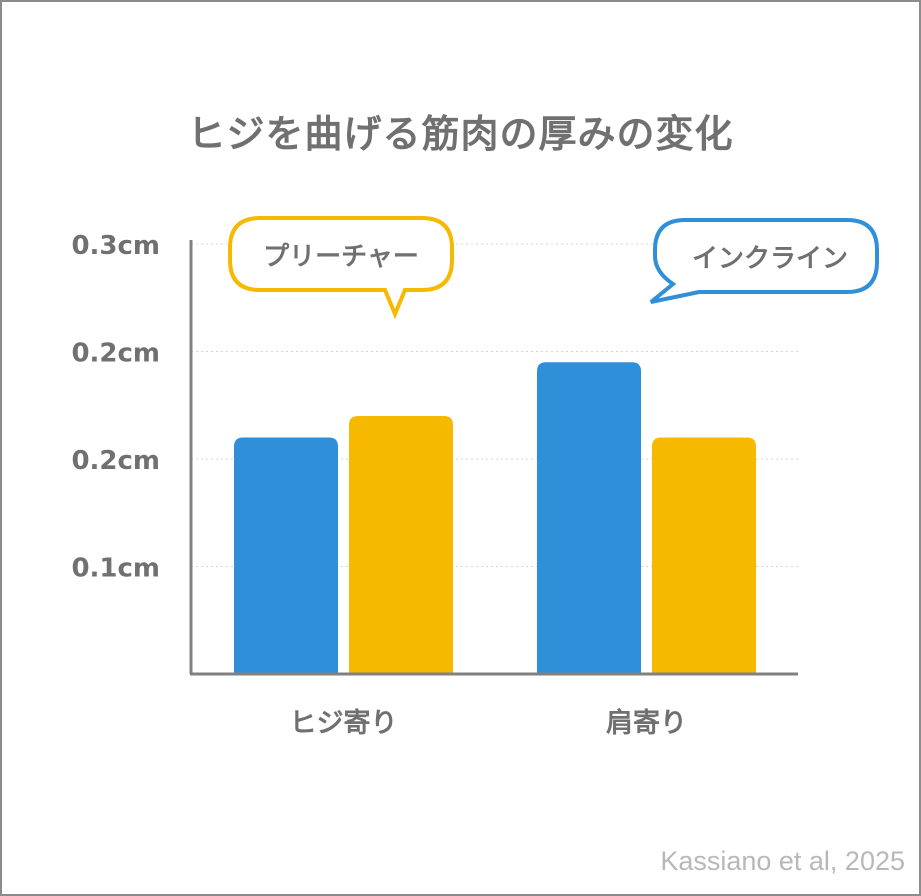 This screenshot has width=921, height=896. Describe the element at coordinates (782, 861) in the screenshot. I see `source-citation: Kassiano et al, 2025` at that location.